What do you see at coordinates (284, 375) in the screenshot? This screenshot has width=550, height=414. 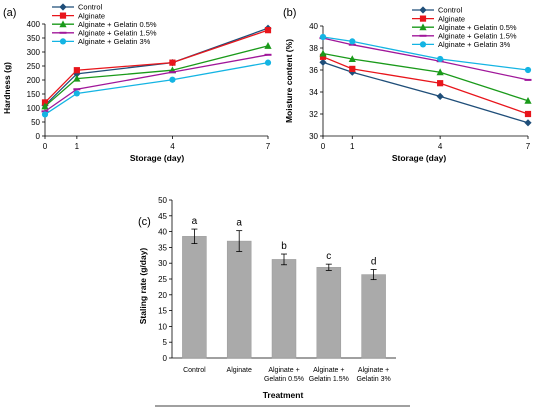 I see `x-category-label: Alginate + Gelatin 0.5%` at bounding box center [284, 375].